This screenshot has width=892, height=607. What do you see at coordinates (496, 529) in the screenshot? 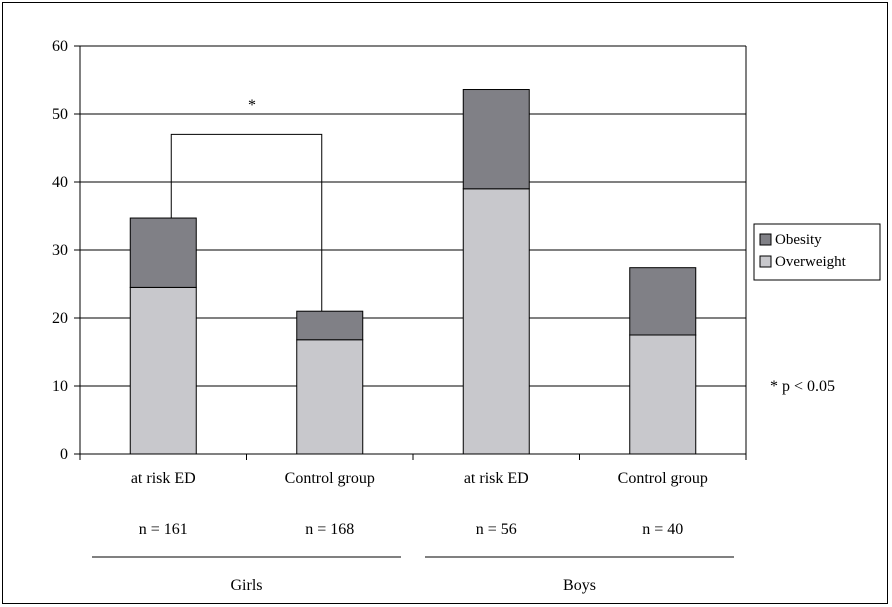
I see `sample-size-2: n = 56` at bounding box center [496, 529].